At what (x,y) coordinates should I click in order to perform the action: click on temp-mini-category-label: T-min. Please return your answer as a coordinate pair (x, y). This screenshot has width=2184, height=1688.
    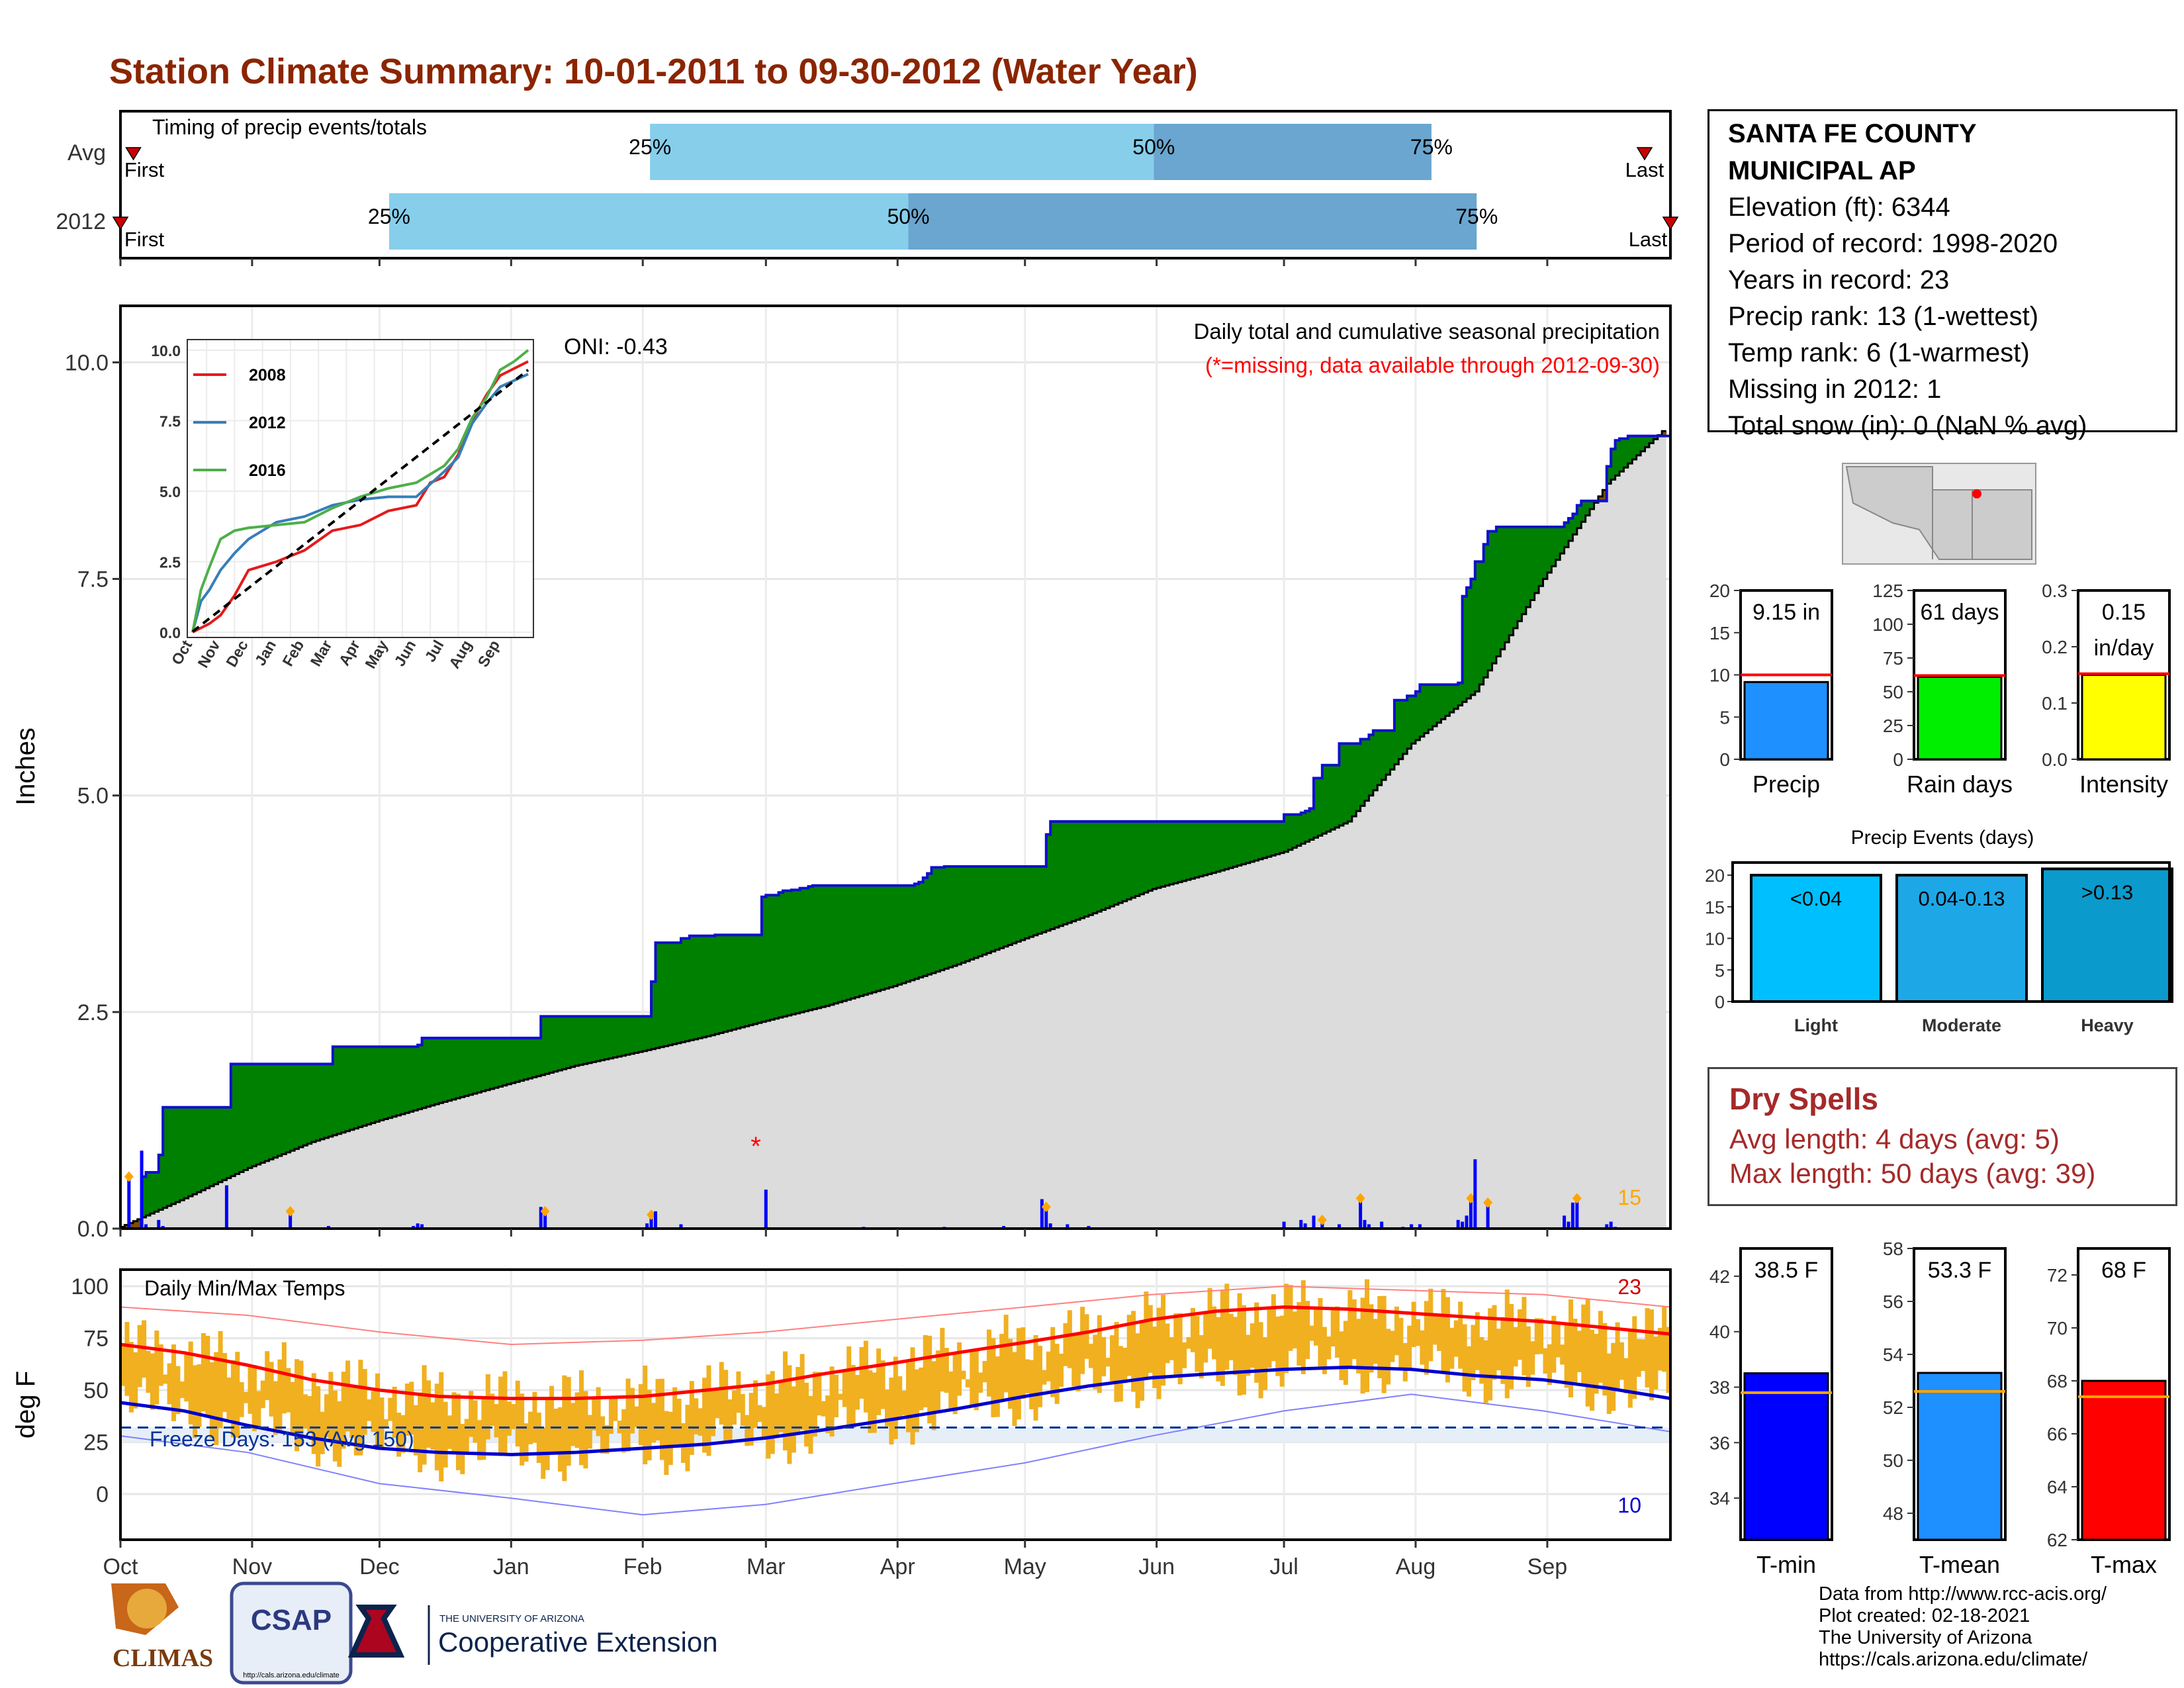
    Looking at the image, I should click on (1786, 1564).